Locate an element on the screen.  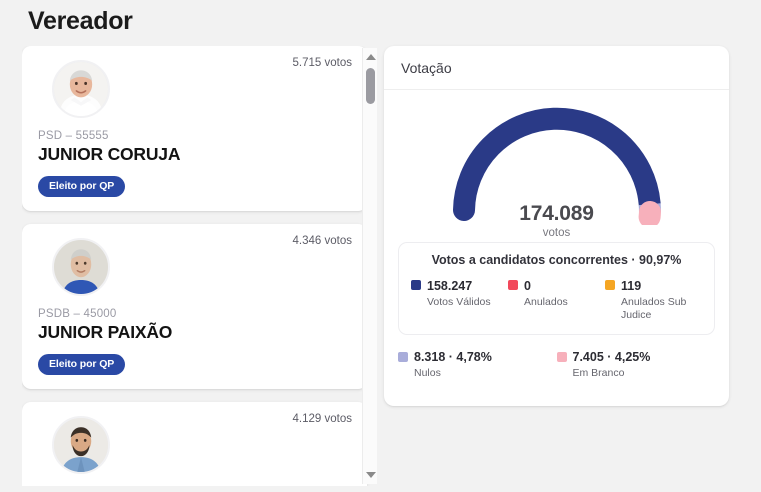
legend-value: 8.318 · 4,78% is located at coordinates (453, 357).